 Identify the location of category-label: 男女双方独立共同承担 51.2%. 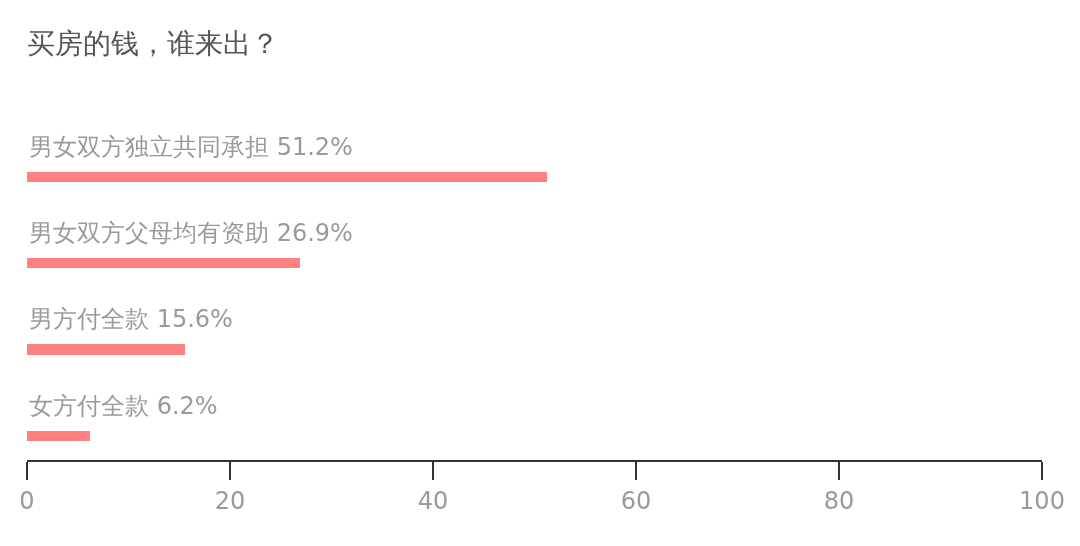
(191, 147).